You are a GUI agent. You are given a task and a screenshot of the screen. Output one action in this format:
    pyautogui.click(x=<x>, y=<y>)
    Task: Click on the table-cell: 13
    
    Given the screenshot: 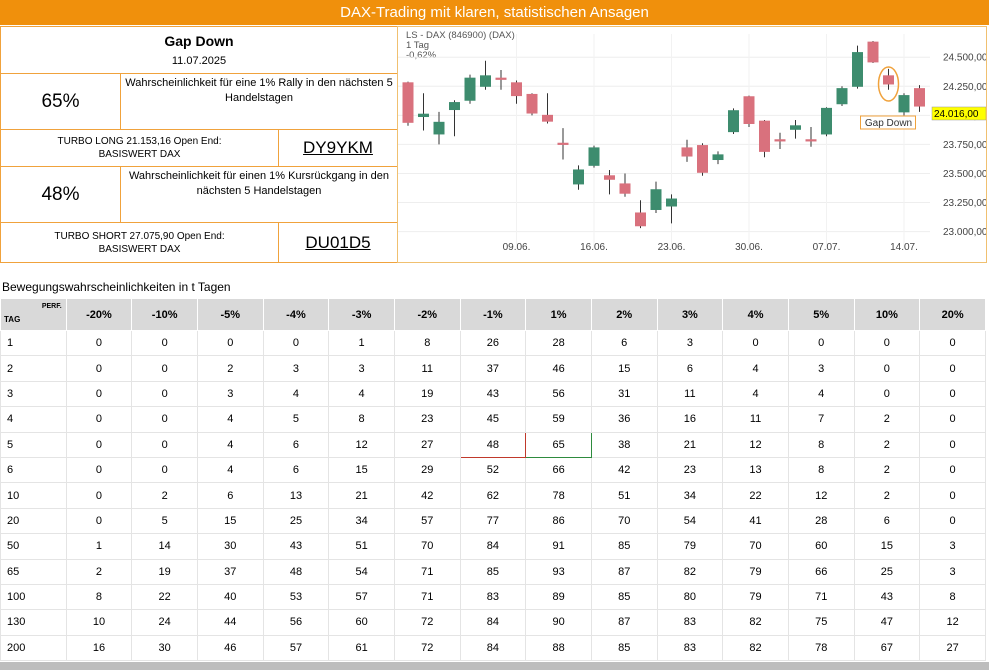 What is the action you would take?
    pyautogui.click(x=755, y=470)
    